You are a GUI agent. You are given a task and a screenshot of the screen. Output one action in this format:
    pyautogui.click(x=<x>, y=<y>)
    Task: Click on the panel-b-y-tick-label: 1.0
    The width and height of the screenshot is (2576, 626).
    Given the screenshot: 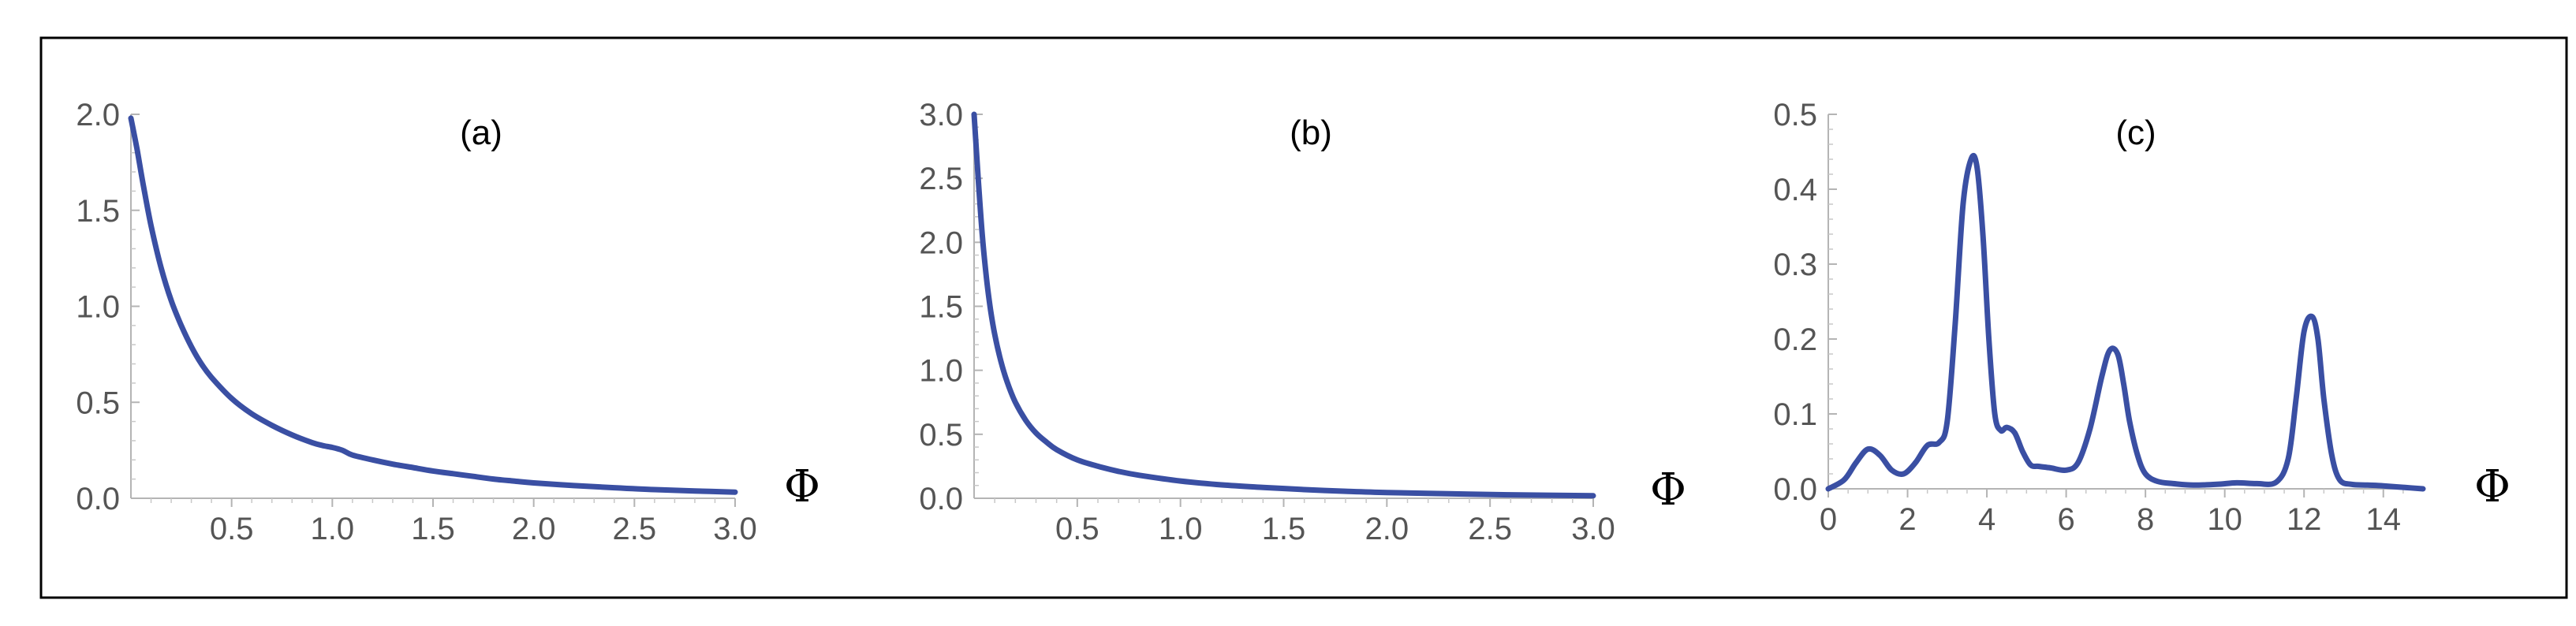 What is the action you would take?
    pyautogui.click(x=941, y=371)
    